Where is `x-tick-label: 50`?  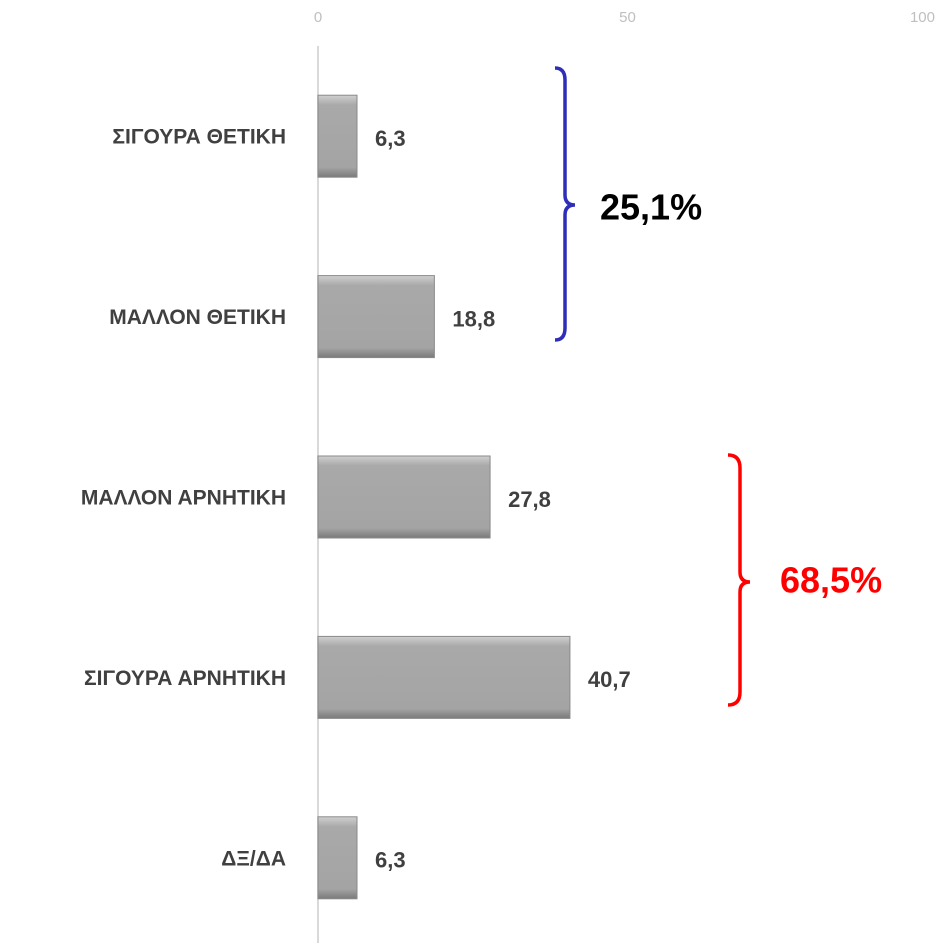 x-tick-label: 50 is located at coordinates (627, 17).